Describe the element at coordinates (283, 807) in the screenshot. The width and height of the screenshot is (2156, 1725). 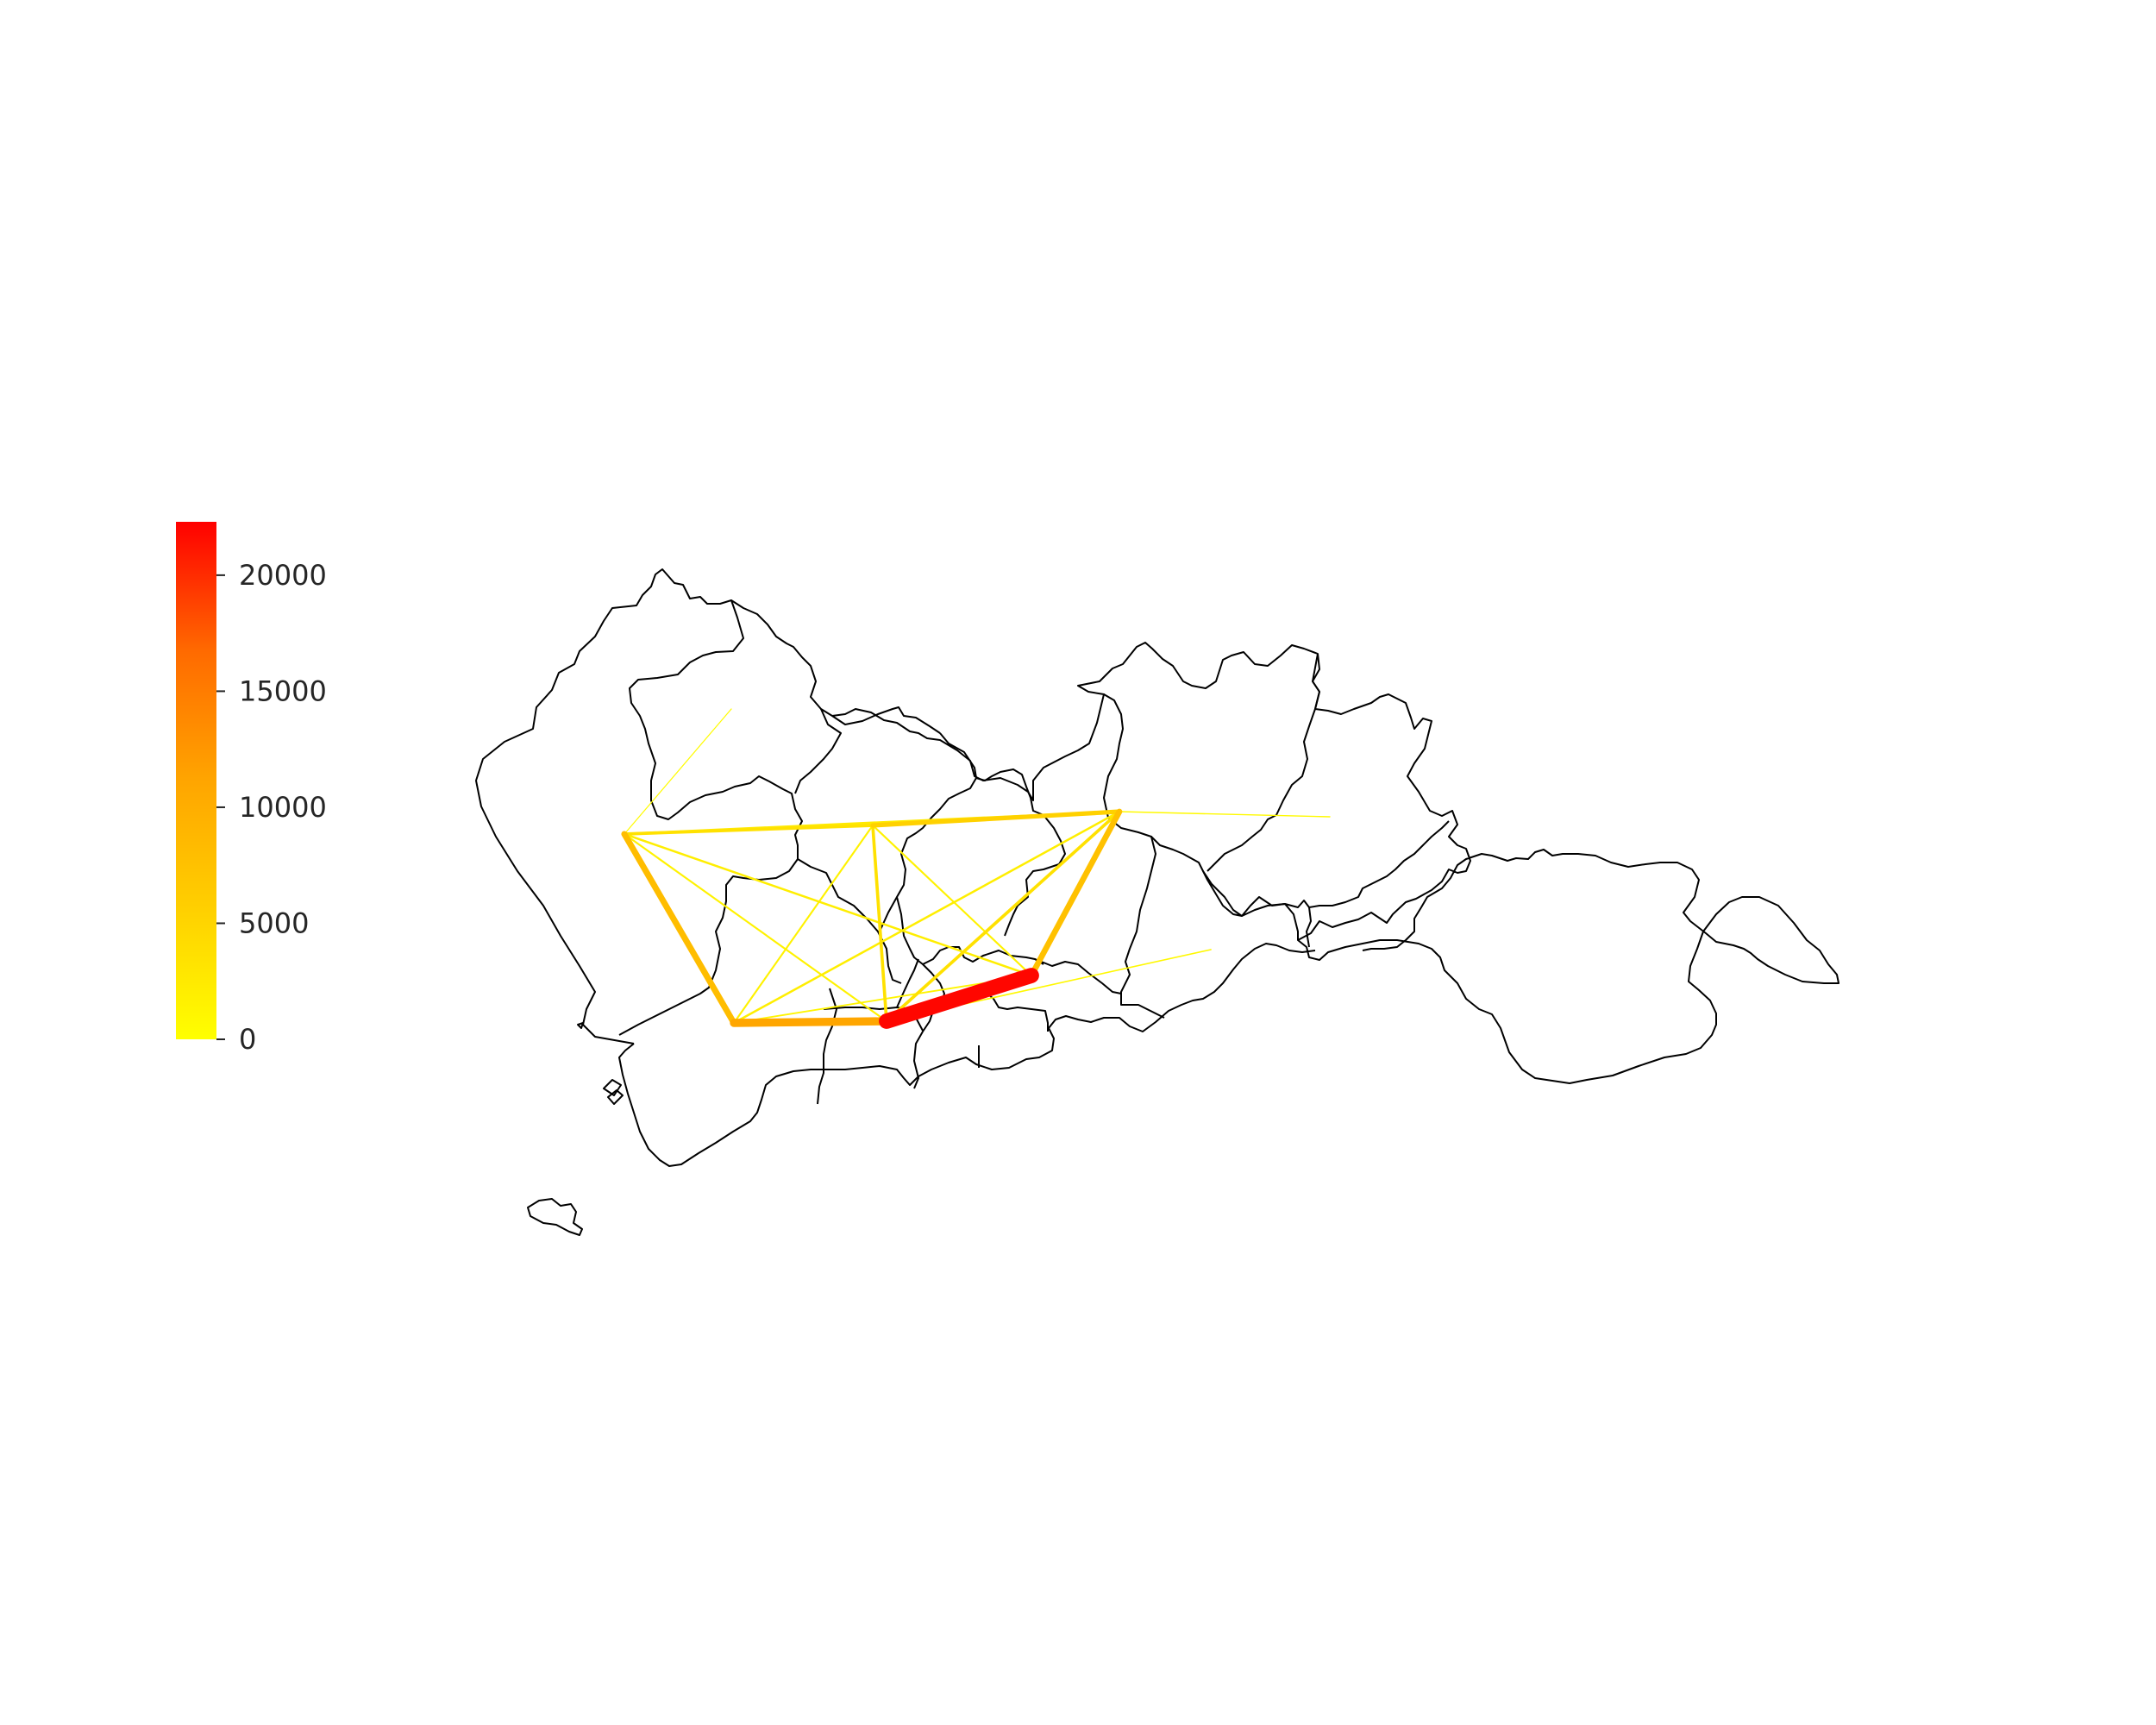
I see `colorbar-tick-label: 10000` at that location.